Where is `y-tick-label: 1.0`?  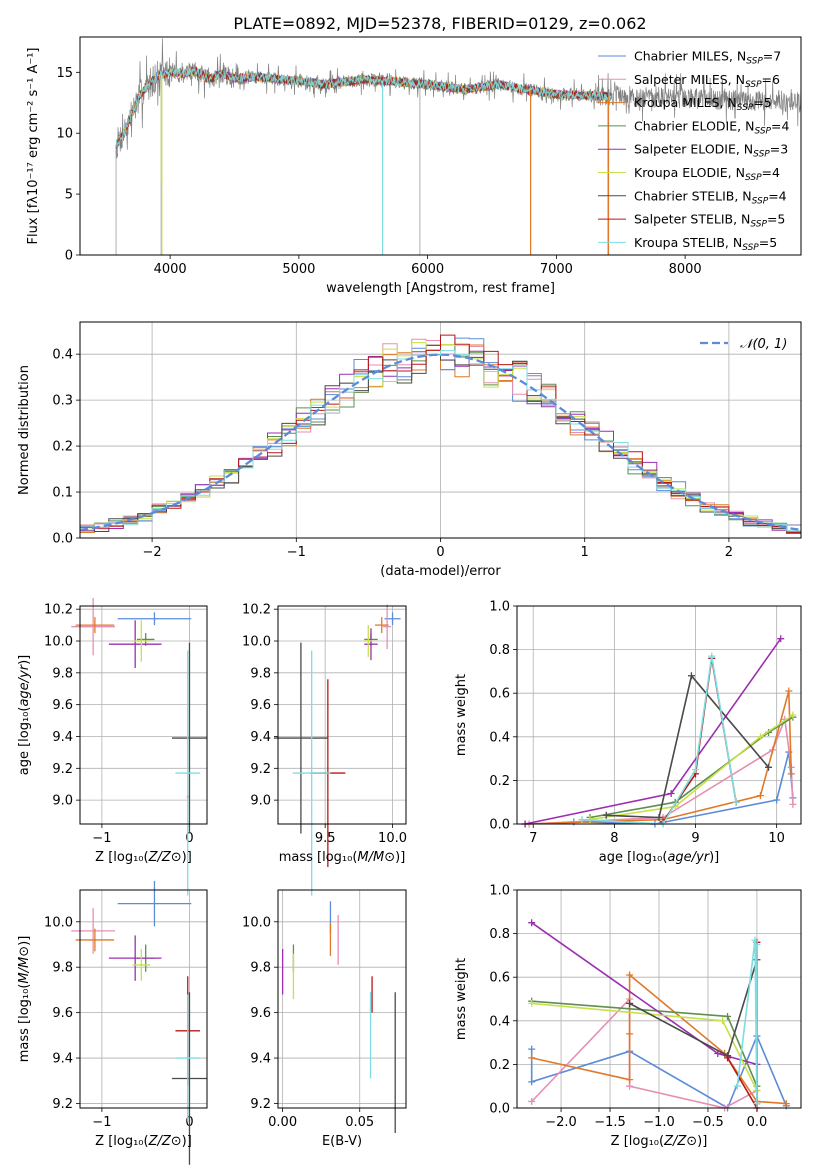
y-tick-label: 1.0 is located at coordinates (499, 891).